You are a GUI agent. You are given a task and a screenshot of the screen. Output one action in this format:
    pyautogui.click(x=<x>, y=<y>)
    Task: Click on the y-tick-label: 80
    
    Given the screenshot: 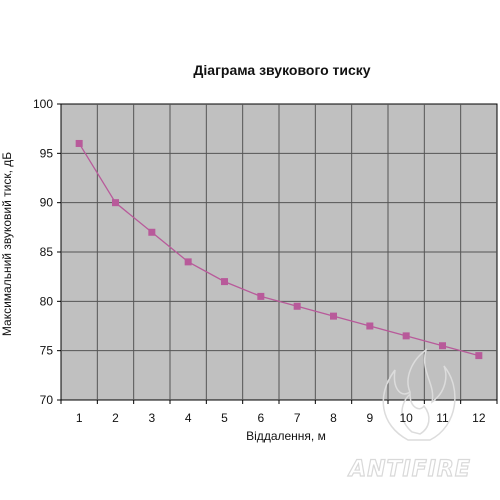 What is the action you would take?
    pyautogui.click(x=47, y=301)
    